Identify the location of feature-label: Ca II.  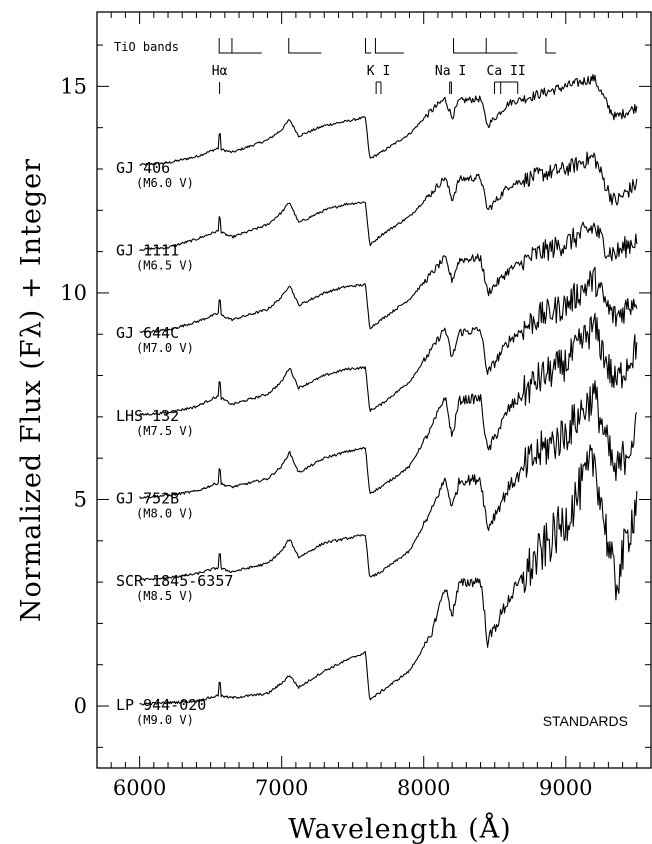
(506, 71).